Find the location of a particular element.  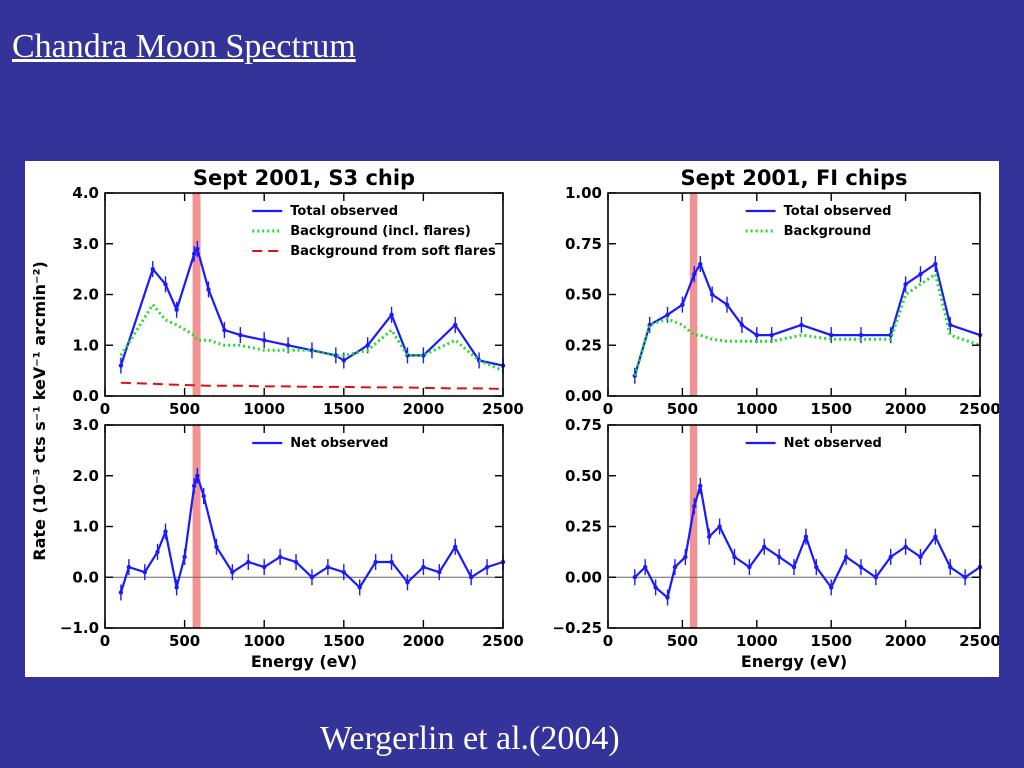

series-line-background-from-soft-flares is located at coordinates (312, 385).